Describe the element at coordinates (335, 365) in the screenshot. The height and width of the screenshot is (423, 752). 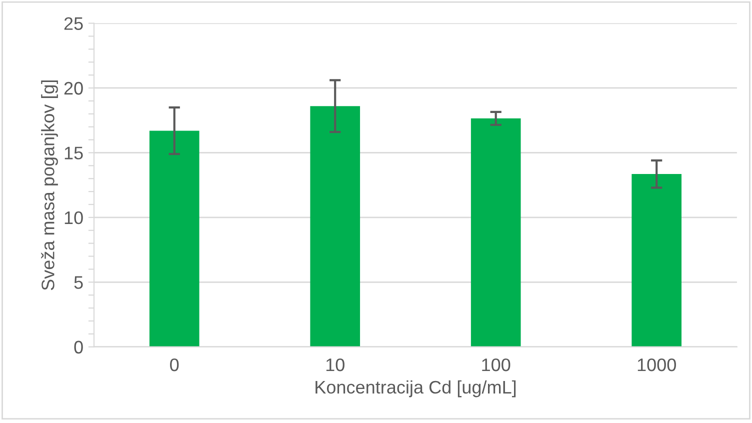
I see `x-tick-label: 10` at that location.